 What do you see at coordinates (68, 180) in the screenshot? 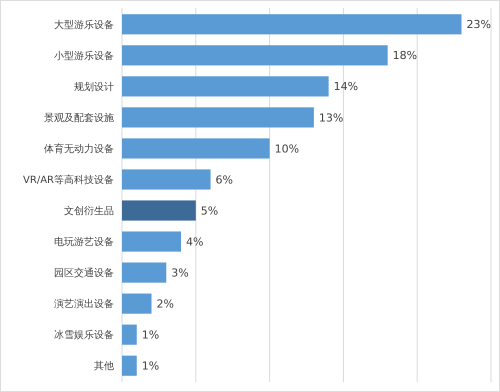
I see `y-tick-label: VR/AR等高科技设备` at bounding box center [68, 180].